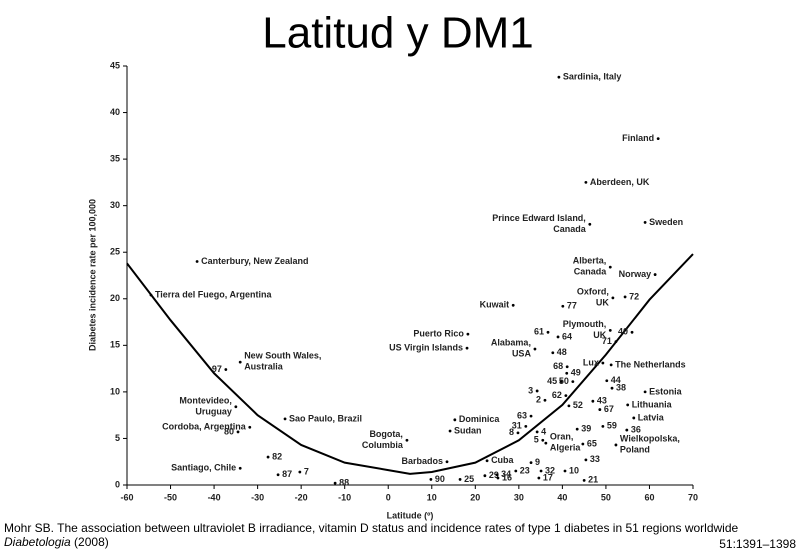 The height and width of the screenshot is (556, 800). Describe the element at coordinates (217, 369) in the screenshot. I see `point-label: 97` at that location.